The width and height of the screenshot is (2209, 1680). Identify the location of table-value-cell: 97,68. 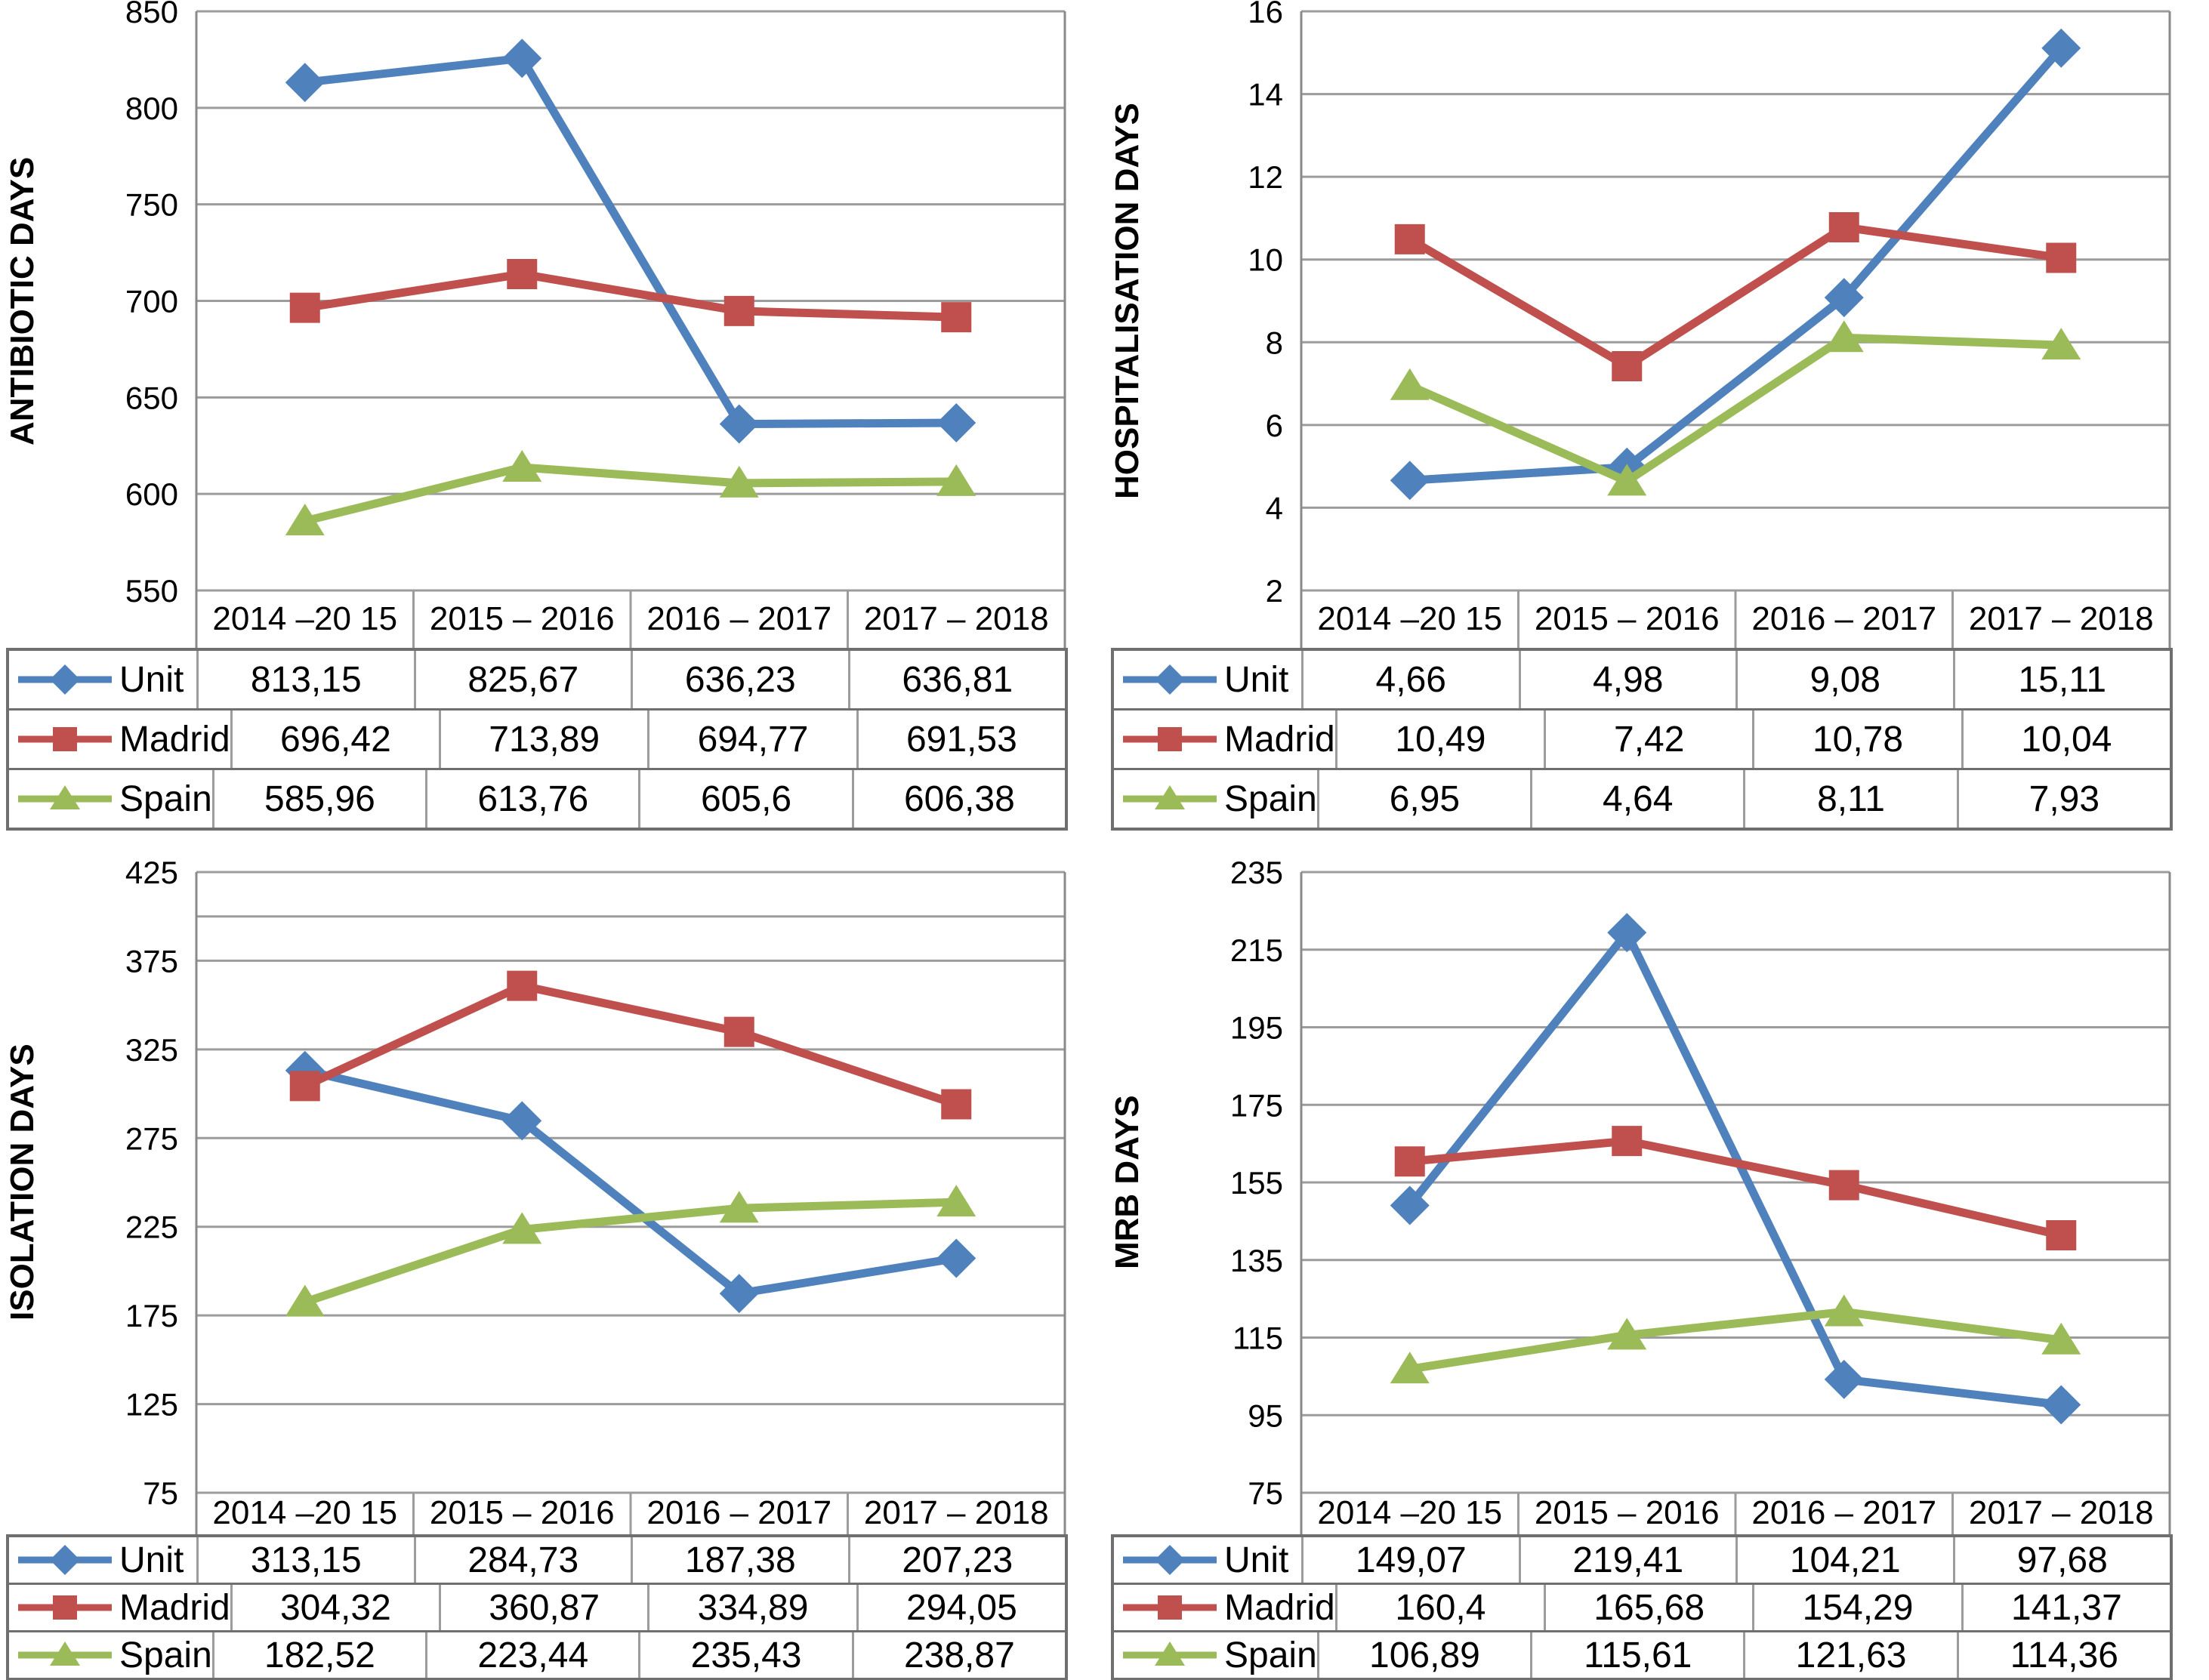
(2061, 1560).